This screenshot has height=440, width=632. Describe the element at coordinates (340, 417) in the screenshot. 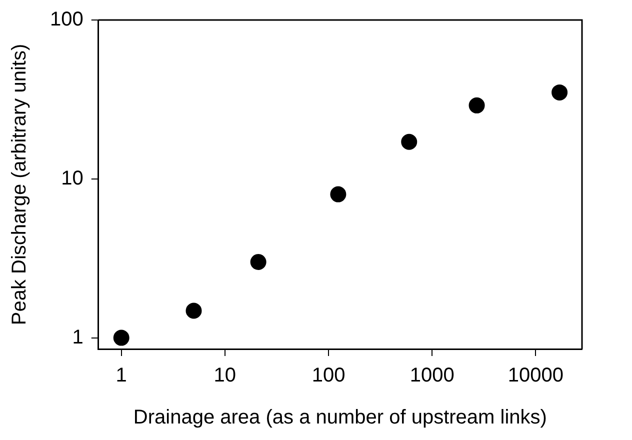

I see `x-axis-title: Drainage area (as a number of upstream links)` at that location.